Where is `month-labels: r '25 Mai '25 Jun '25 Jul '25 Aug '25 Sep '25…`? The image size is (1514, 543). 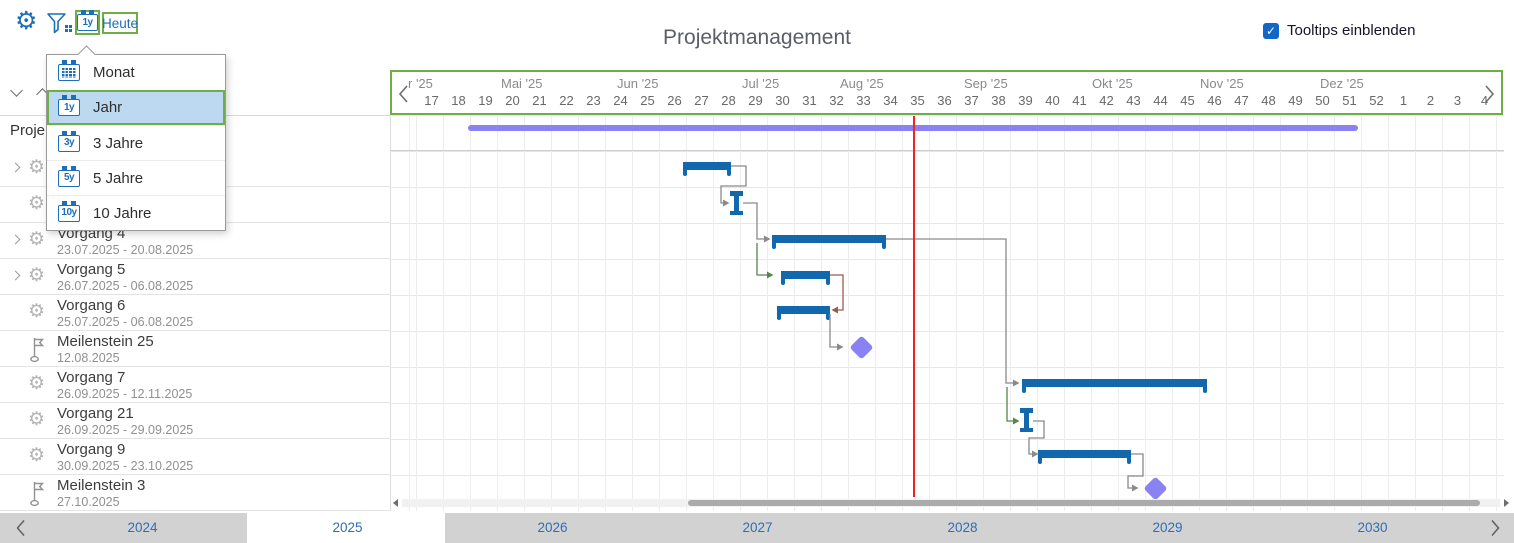
month-labels: r '25 Mai '25 Jun '25 Jul '25 Aug '25 Sep '25… is located at coordinates (946, 84).